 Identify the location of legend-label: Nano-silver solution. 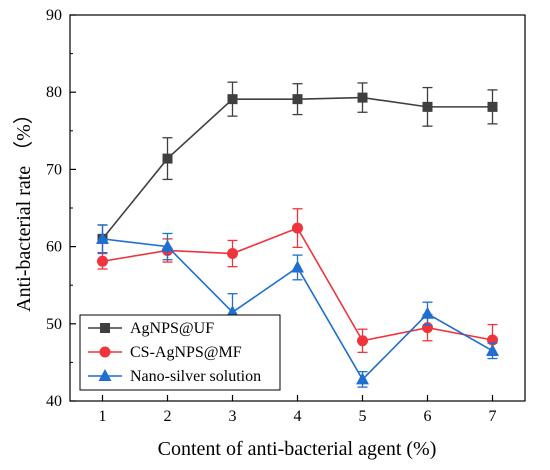
(195, 376).